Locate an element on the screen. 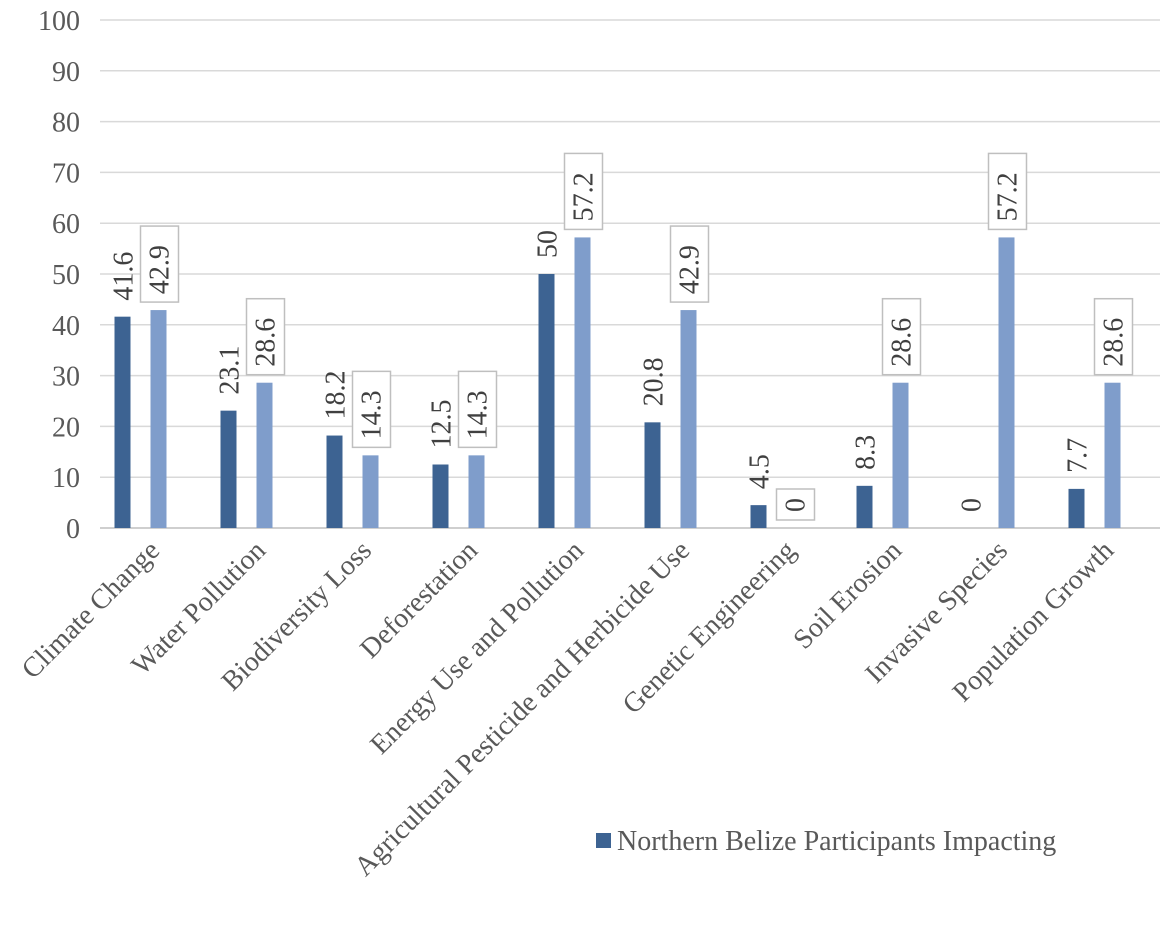 The width and height of the screenshot is (1165, 934). category-label: Energy Use and Pollution is located at coordinates (477, 648).